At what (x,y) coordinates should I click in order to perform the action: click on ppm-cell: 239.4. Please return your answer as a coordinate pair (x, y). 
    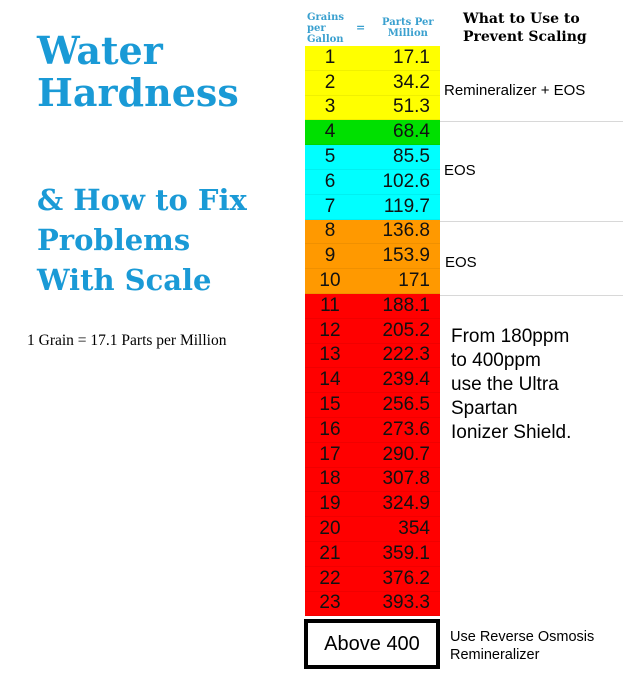
    Looking at the image, I should click on (406, 380).